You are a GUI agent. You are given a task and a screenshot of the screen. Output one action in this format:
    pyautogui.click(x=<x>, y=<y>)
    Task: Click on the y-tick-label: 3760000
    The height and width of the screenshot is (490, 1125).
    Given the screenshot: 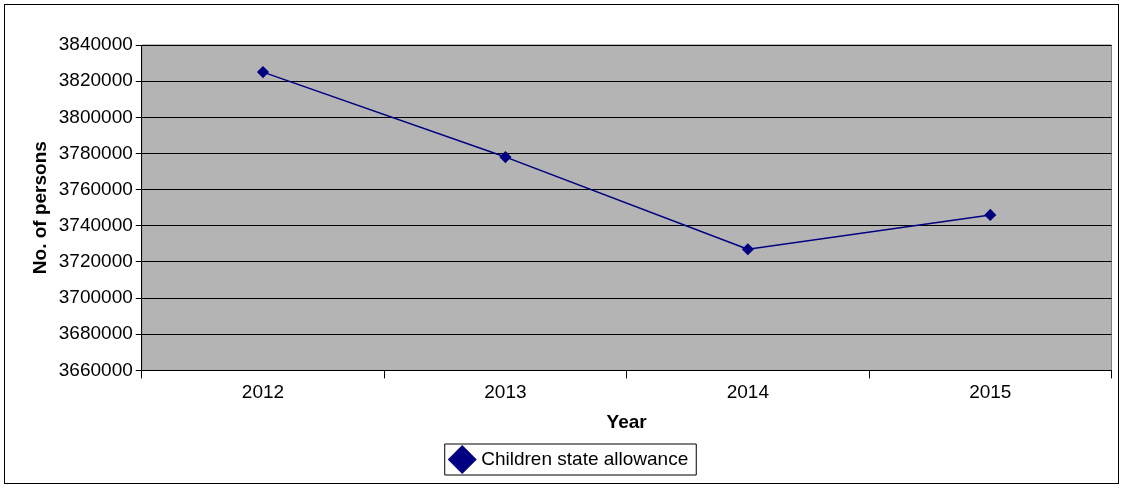 What is the action you would take?
    pyautogui.click(x=95, y=188)
    